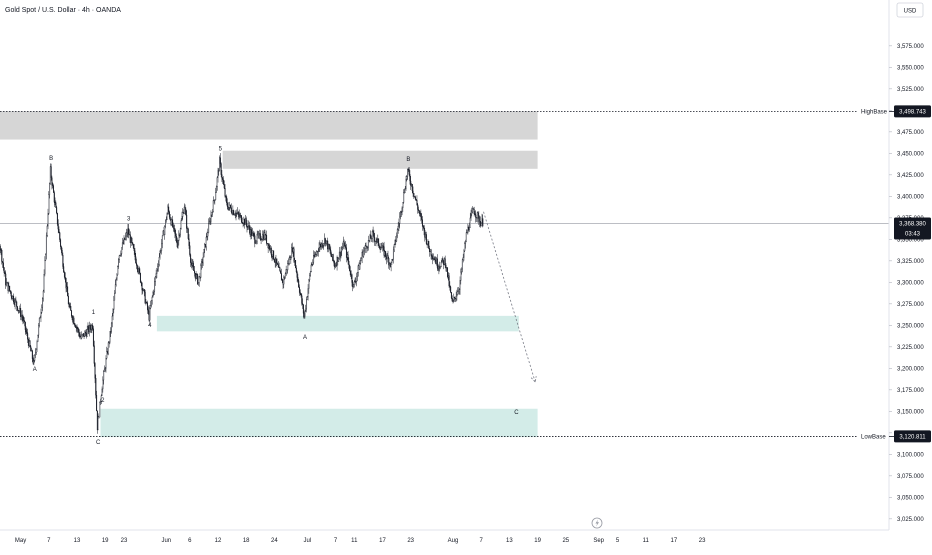 This screenshot has height=555, width=932. Describe the element at coordinates (910, 412) in the screenshot. I see `price-tick-label: 3,150.000` at that location.